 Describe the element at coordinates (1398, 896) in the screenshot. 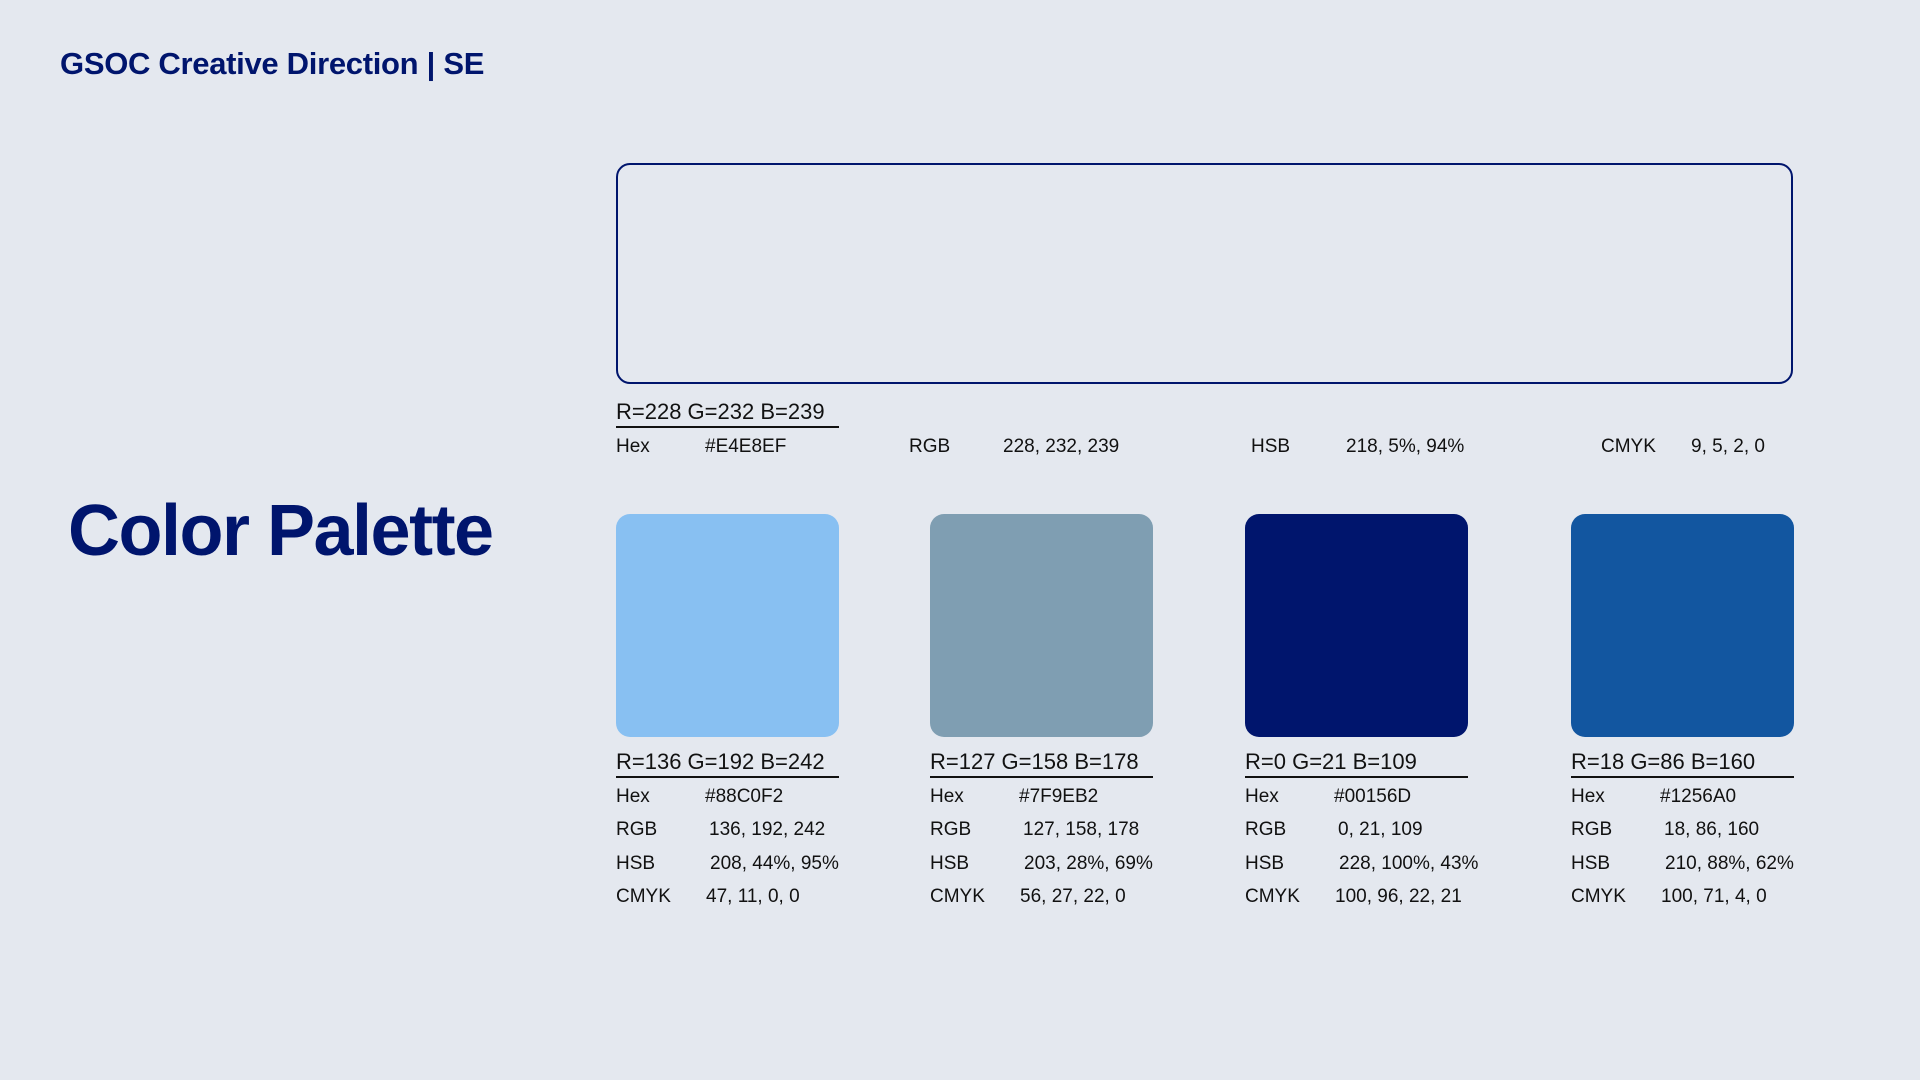

I see `swatch-cmyk-value: 100, 96, 22, 21` at that location.